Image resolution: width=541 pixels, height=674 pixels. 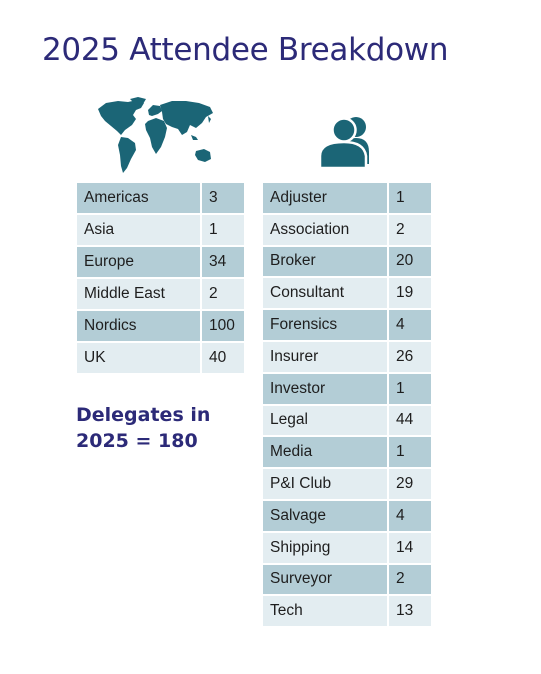 I want to click on page-title: 2025 Attendee Breakdown, so click(x=245, y=50).